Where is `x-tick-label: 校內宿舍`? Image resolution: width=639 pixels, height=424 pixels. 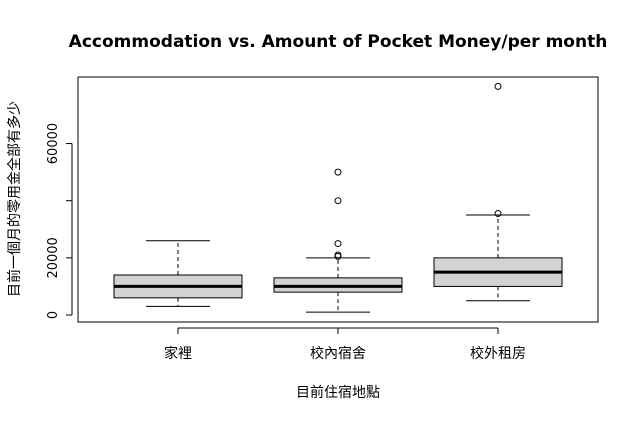 x-tick-label: 校內宿舍 is located at coordinates (338, 353).